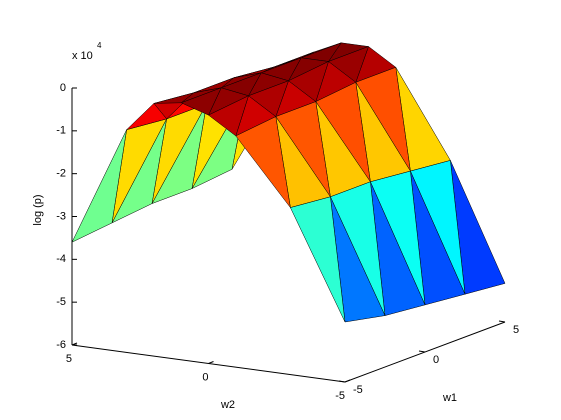 This screenshot has height=420, width=561. What do you see at coordinates (516, 330) in the screenshot?
I see `x-tick-label: 5` at bounding box center [516, 330].